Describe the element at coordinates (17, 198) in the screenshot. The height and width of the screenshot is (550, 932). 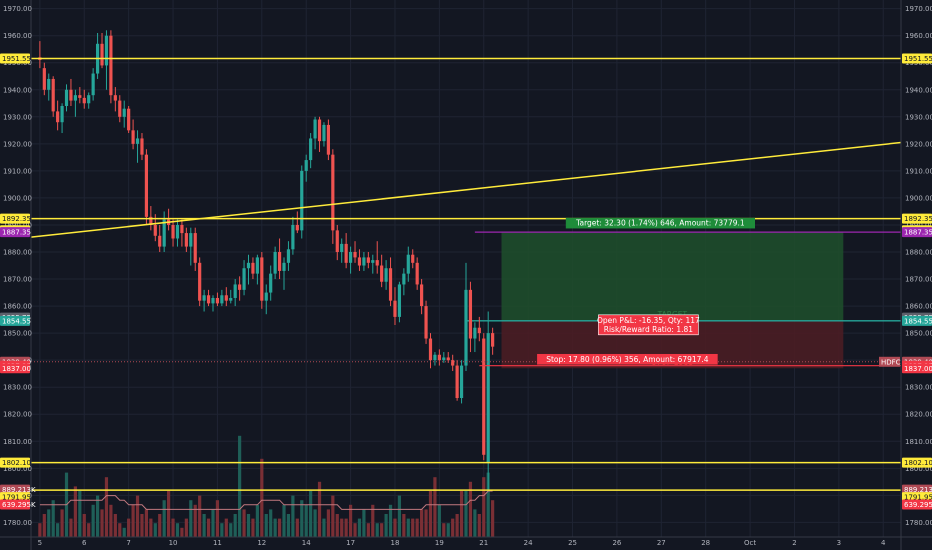
I see `left-price-tick-label: 1900.00` at that location.